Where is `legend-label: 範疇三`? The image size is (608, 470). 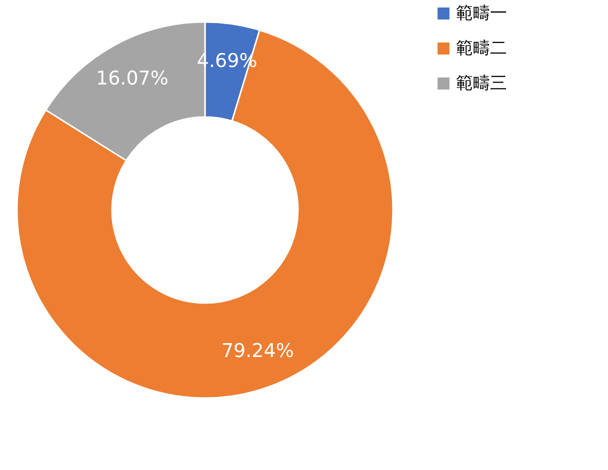
legend-label: 範疇三 is located at coordinates (481, 84).